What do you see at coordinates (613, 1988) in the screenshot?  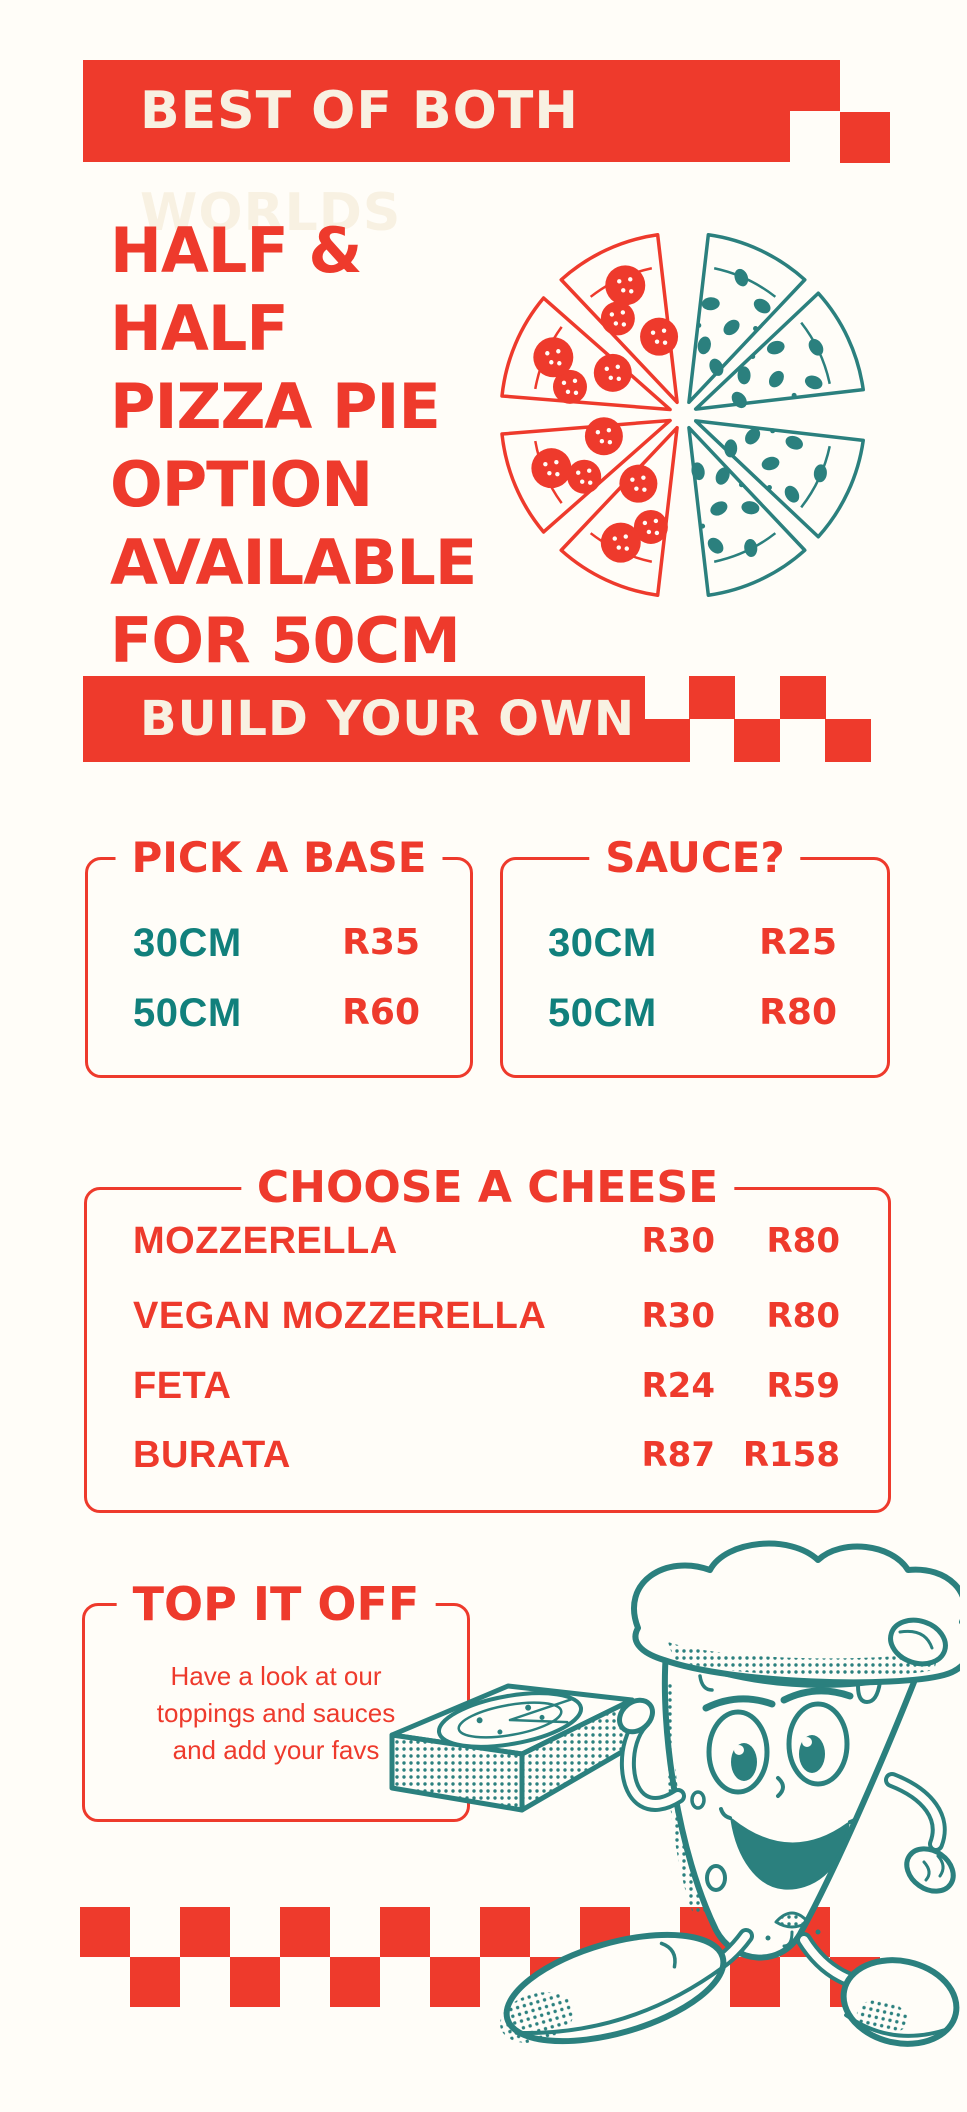 I see `front-shoe-icon` at bounding box center [613, 1988].